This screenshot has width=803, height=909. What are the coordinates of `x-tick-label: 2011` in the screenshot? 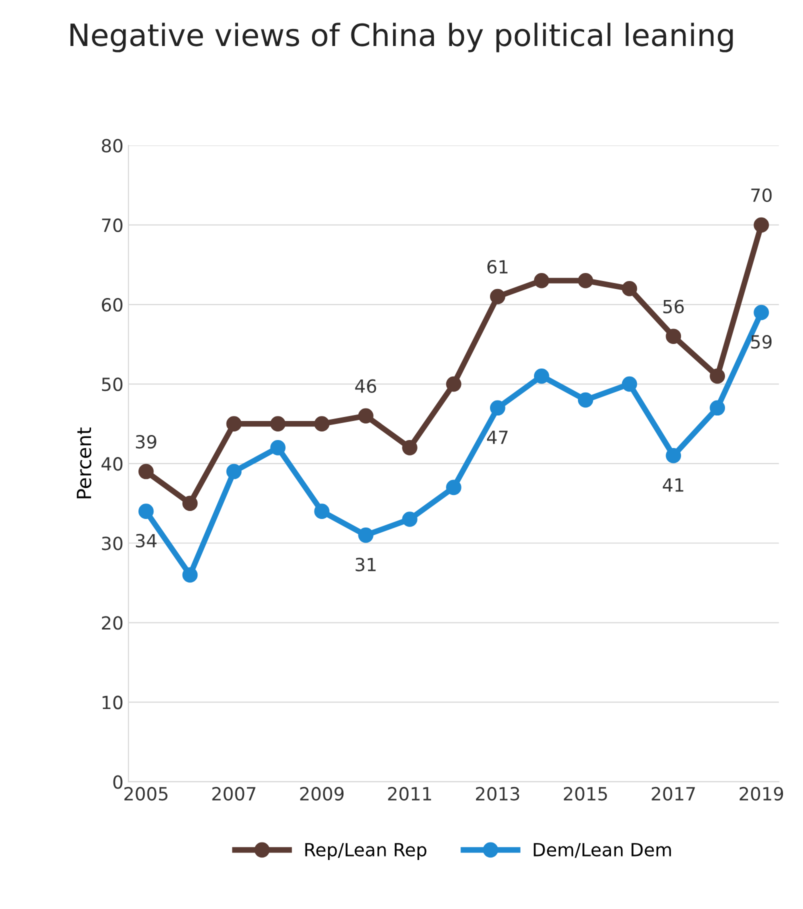 It's located at (410, 793).